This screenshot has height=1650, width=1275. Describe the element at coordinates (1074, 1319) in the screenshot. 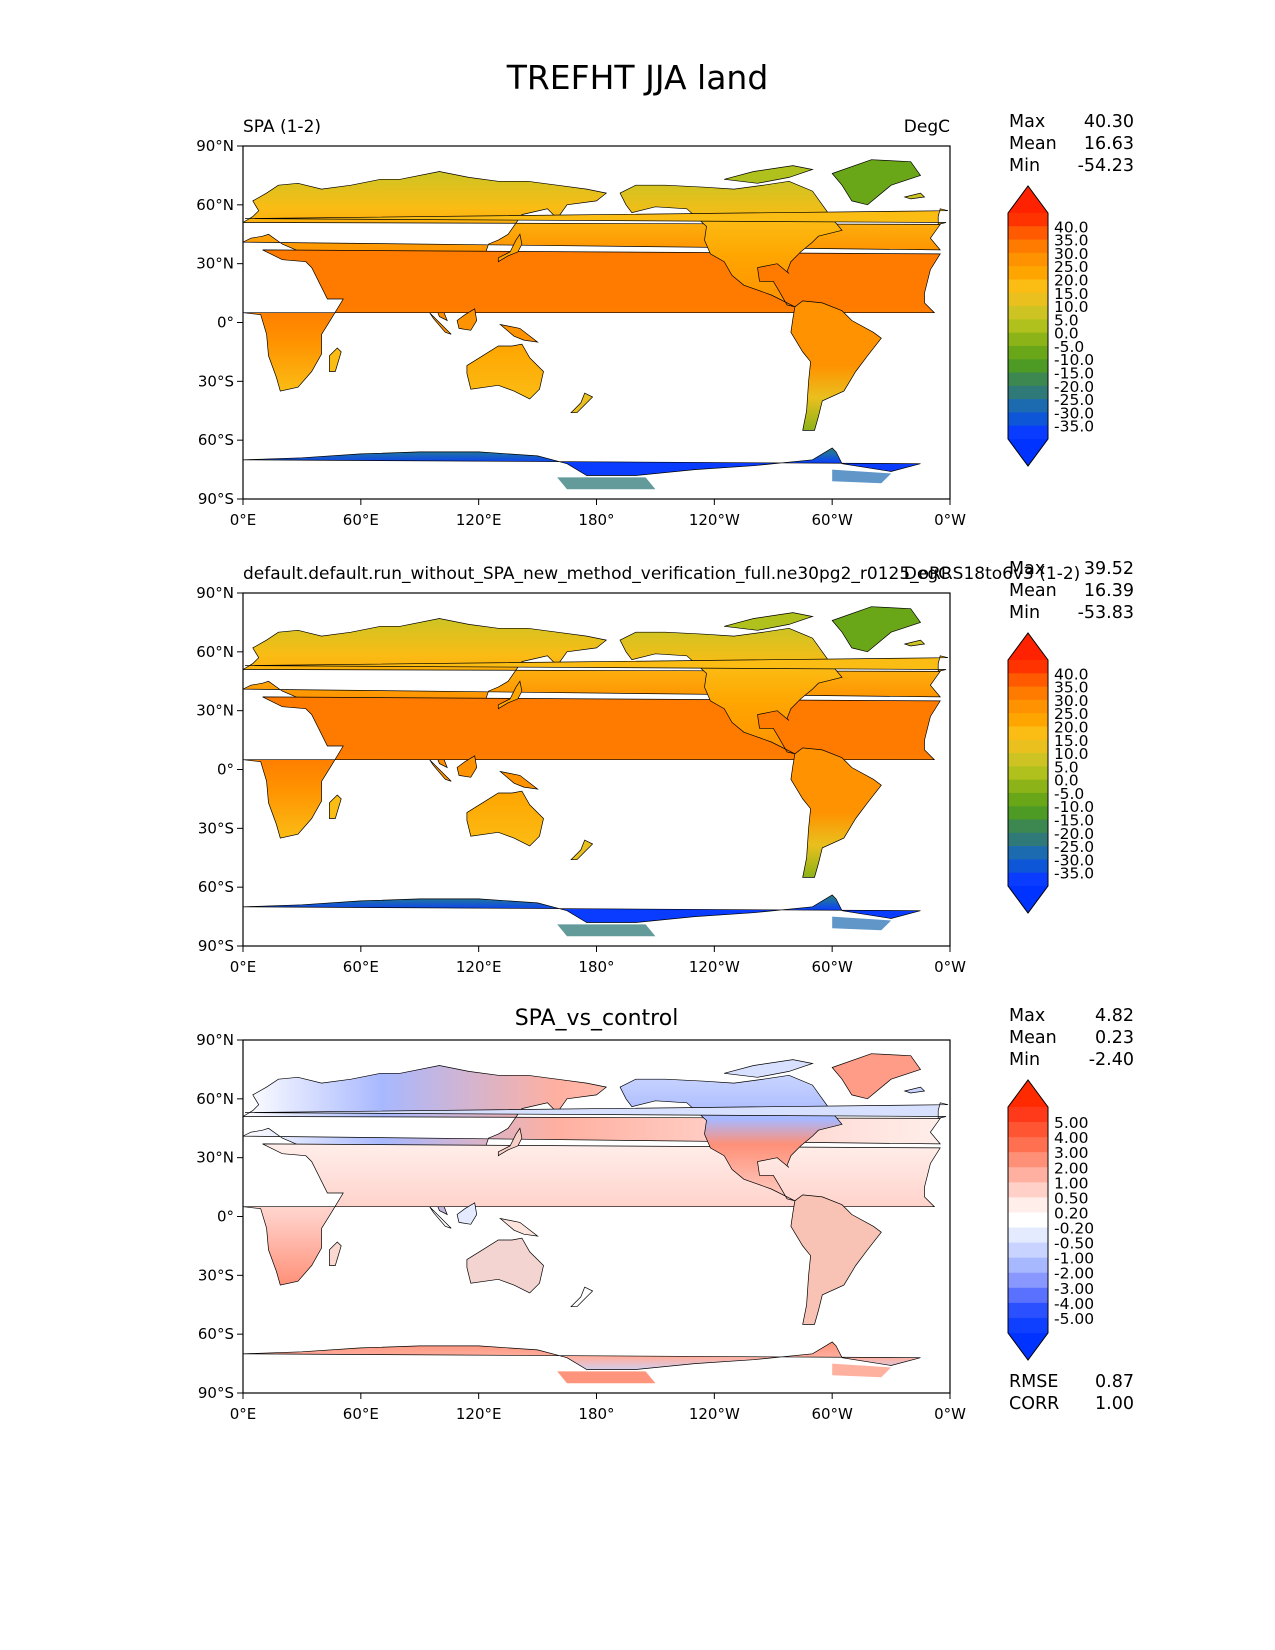

I see `colorbar-tick-label: -5.00` at that location.